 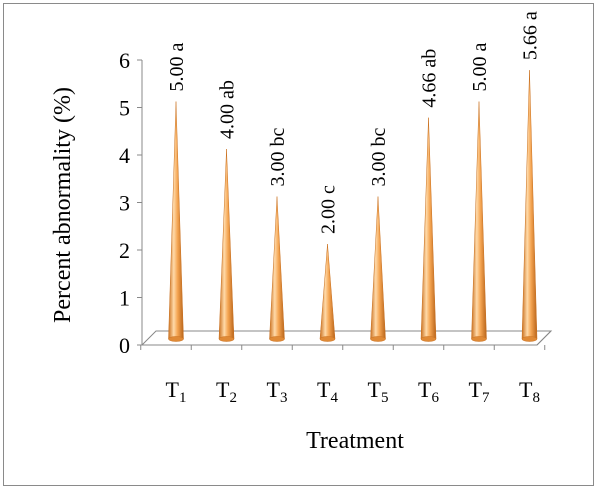 What do you see at coordinates (63, 205) in the screenshot?
I see `y-axis-title: Percent abnormality (%)` at bounding box center [63, 205].